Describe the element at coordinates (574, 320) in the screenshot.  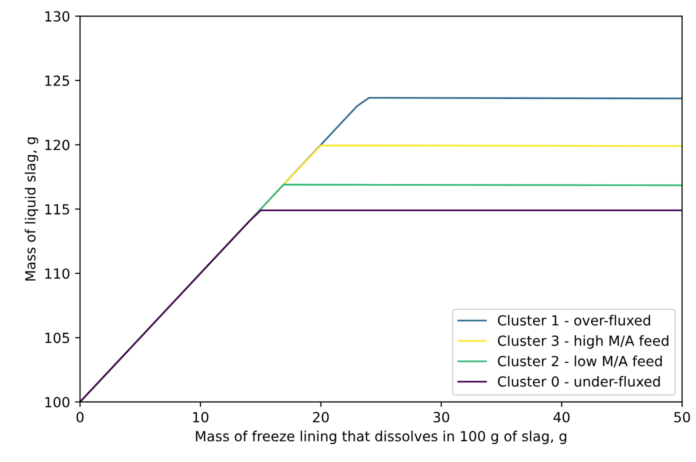
I see `legend-label: Cluster 1 - over-fluxed` at that location.